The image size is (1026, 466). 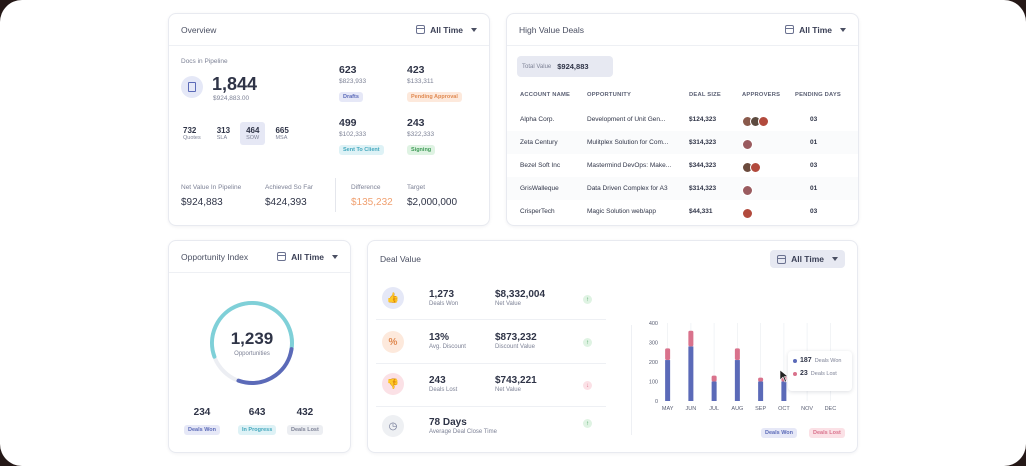 I want to click on col-deal-size: DEAL SIZE, so click(x=705, y=95).